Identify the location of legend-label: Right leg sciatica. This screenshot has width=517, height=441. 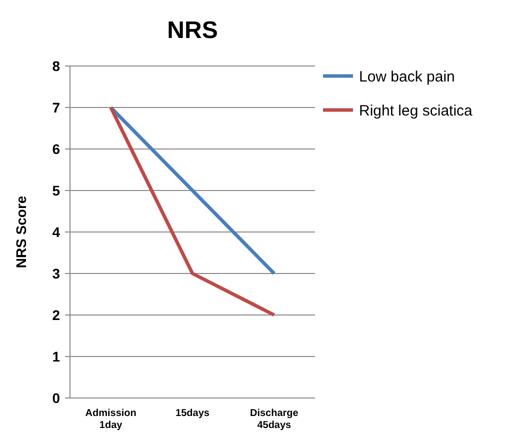
(416, 111).